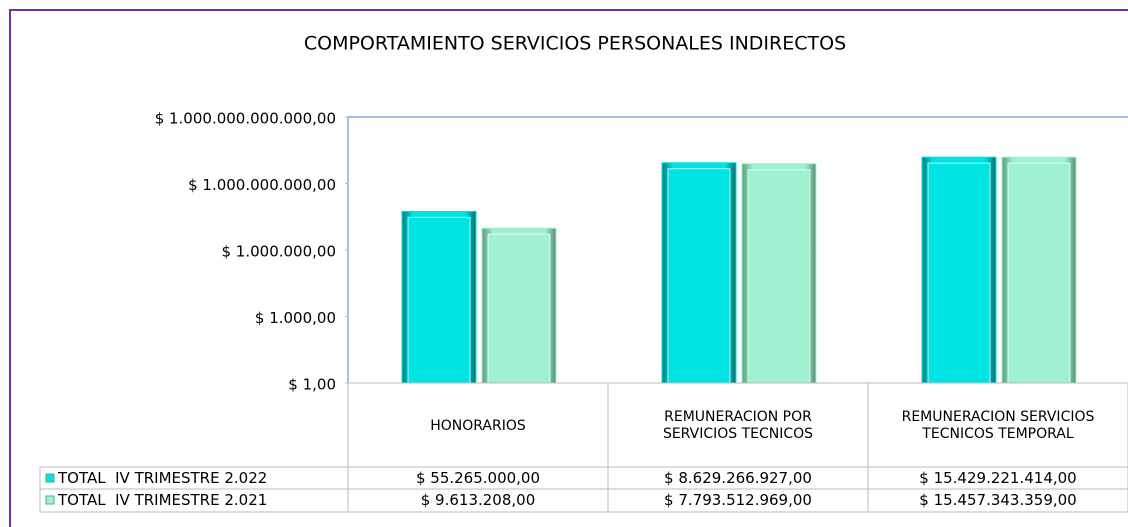  I want to click on y-tick-label: $ 1.000.000,00, so click(278, 252).